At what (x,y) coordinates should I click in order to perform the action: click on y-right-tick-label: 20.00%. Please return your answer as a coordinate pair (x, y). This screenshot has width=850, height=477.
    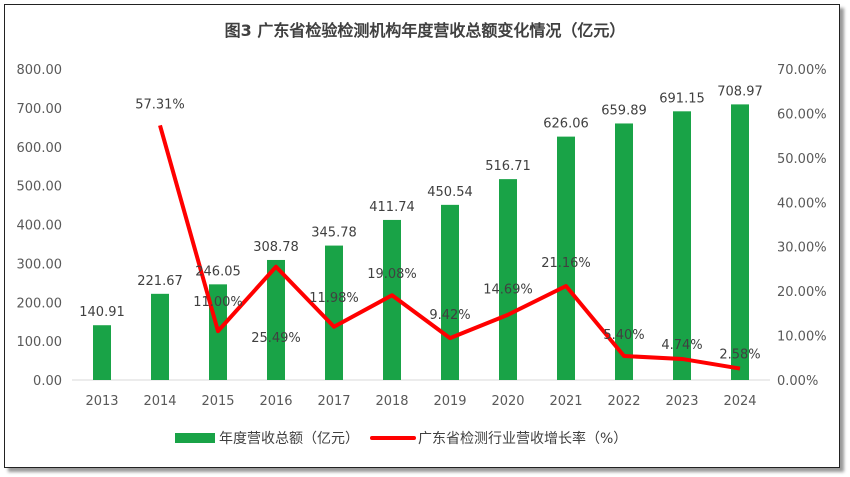
    Looking at the image, I should click on (802, 292).